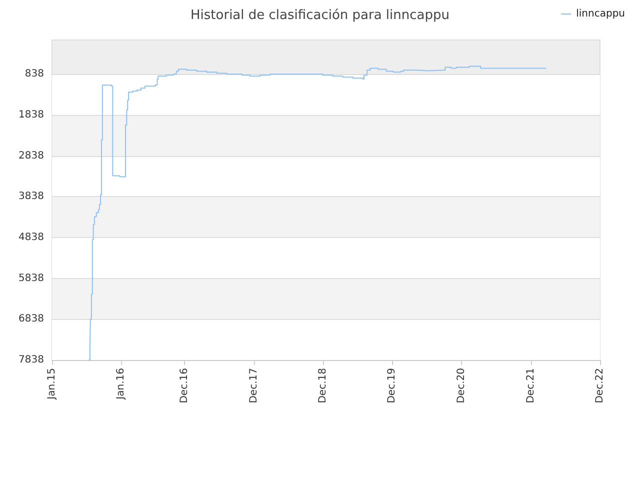  Describe the element at coordinates (530, 386) in the screenshot. I see `x-tick-label: Dec.21` at that location.